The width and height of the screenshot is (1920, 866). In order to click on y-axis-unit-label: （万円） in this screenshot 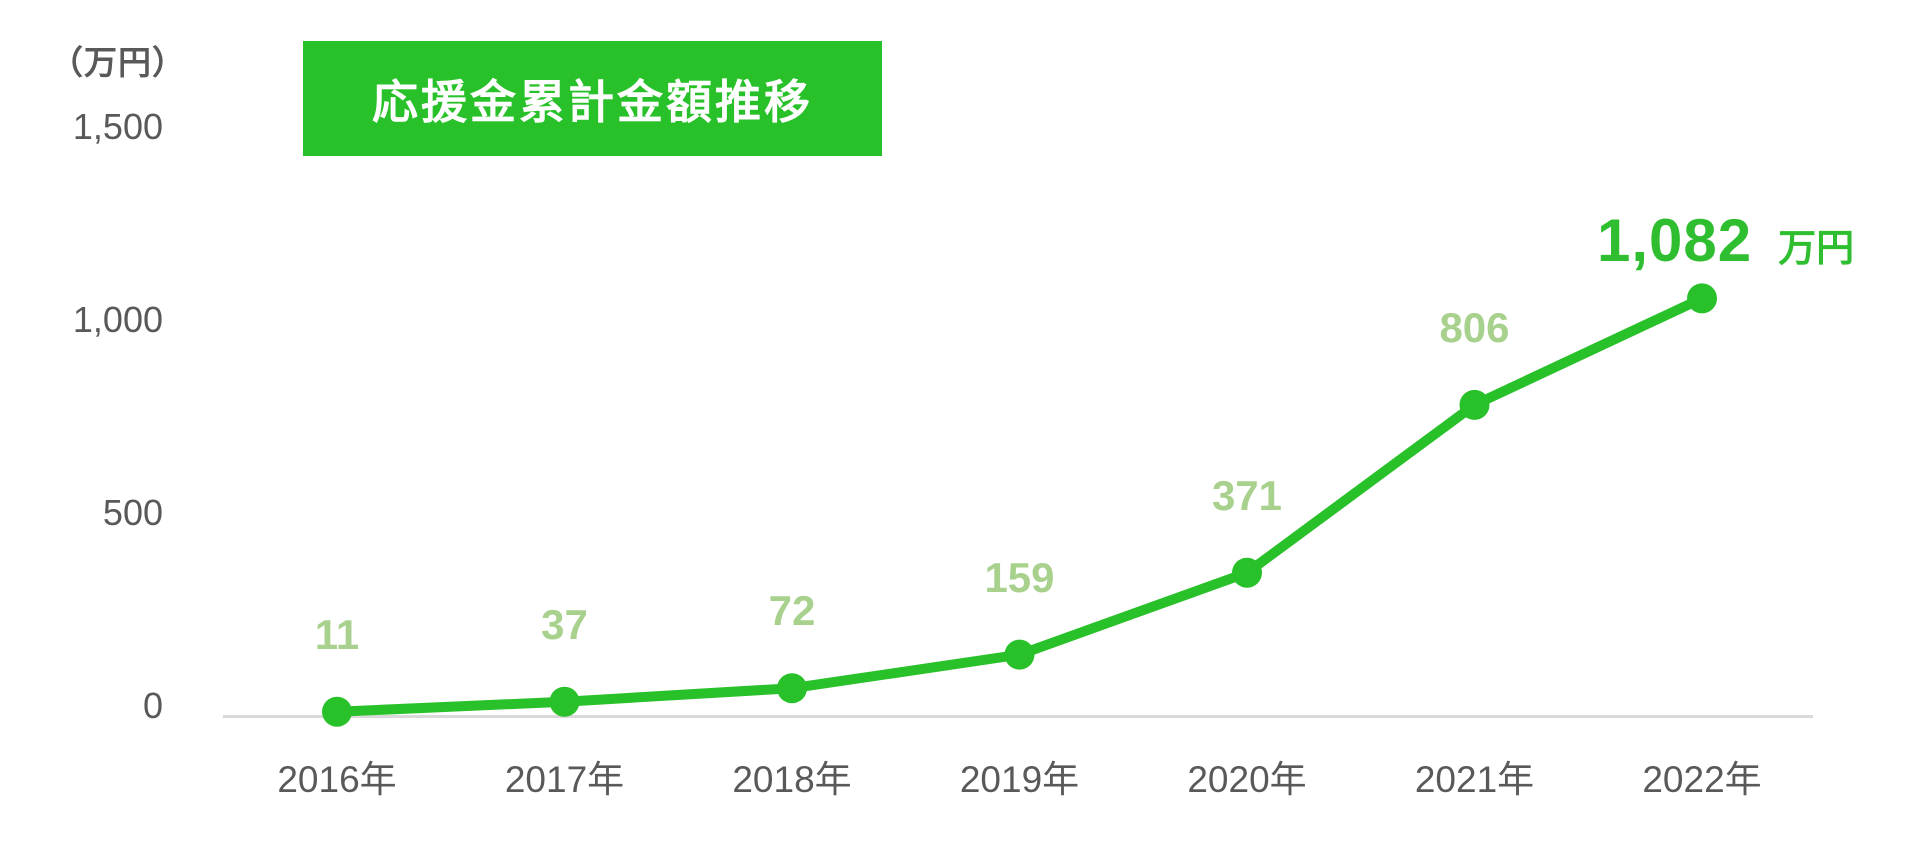, I will do `click(118, 62)`.